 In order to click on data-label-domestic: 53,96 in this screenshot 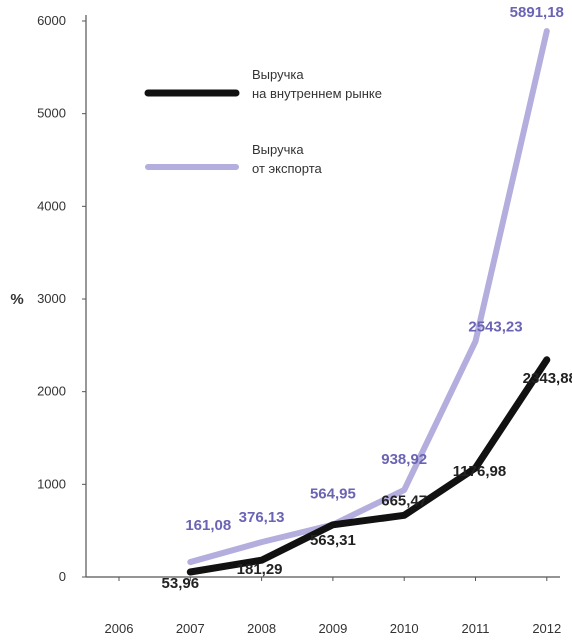, I will do `click(181, 583)`.